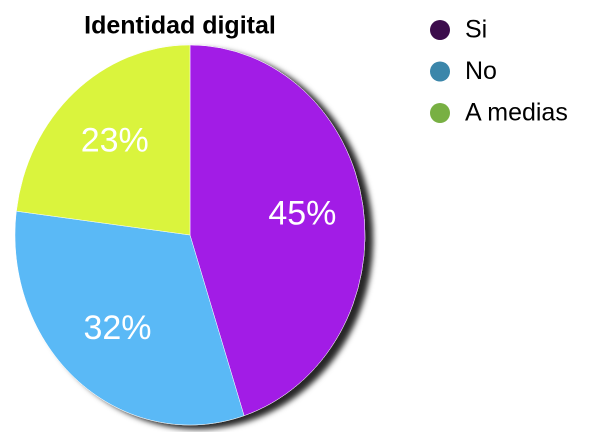  Describe the element at coordinates (516, 113) in the screenshot. I see `legend-label: A medias` at that location.